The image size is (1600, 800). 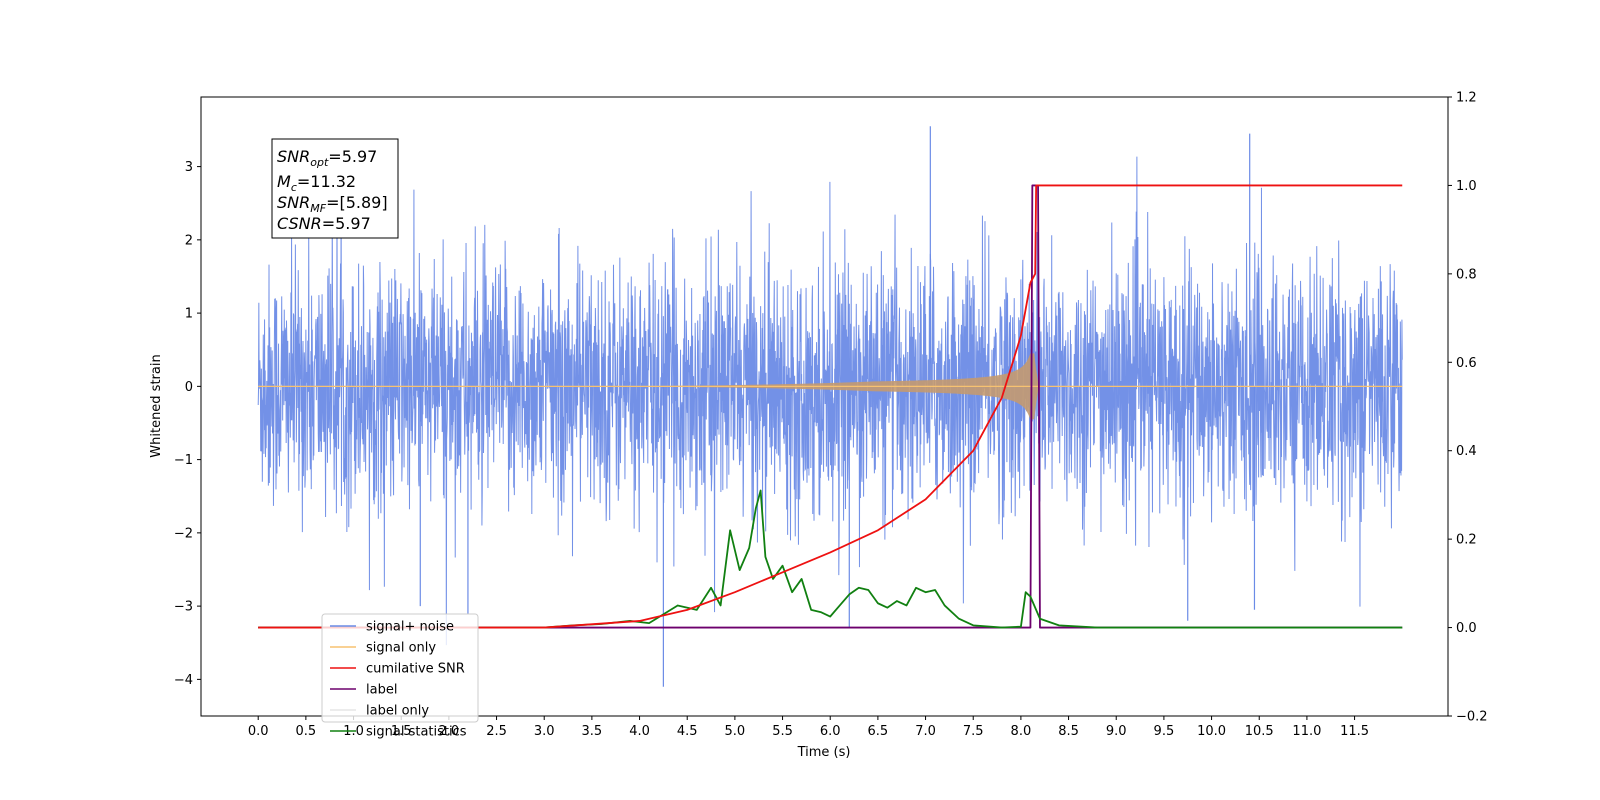 What do you see at coordinates (1466, 540) in the screenshot?
I see `y2-tick-label: 0.2` at bounding box center [1466, 540].